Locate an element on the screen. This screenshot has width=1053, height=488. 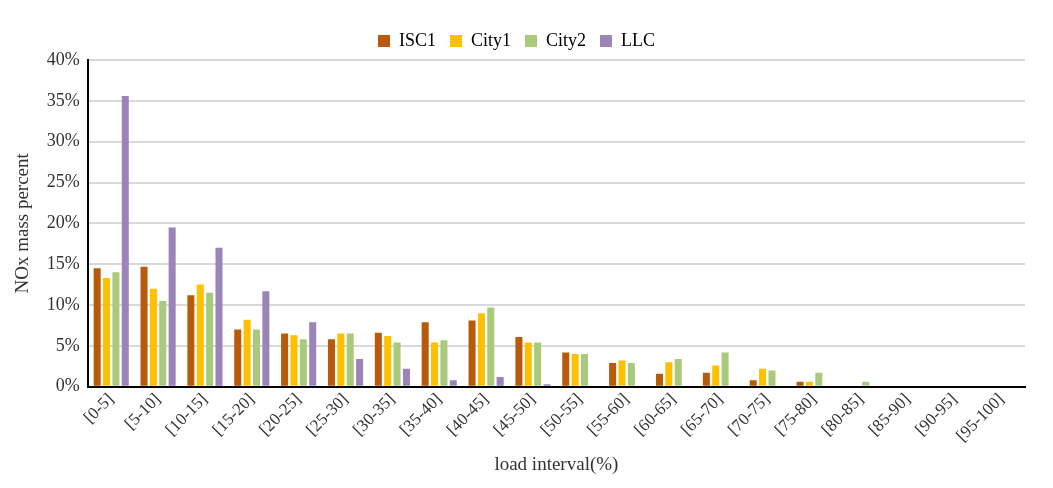
legend-label: LLC is located at coordinates (638, 39).